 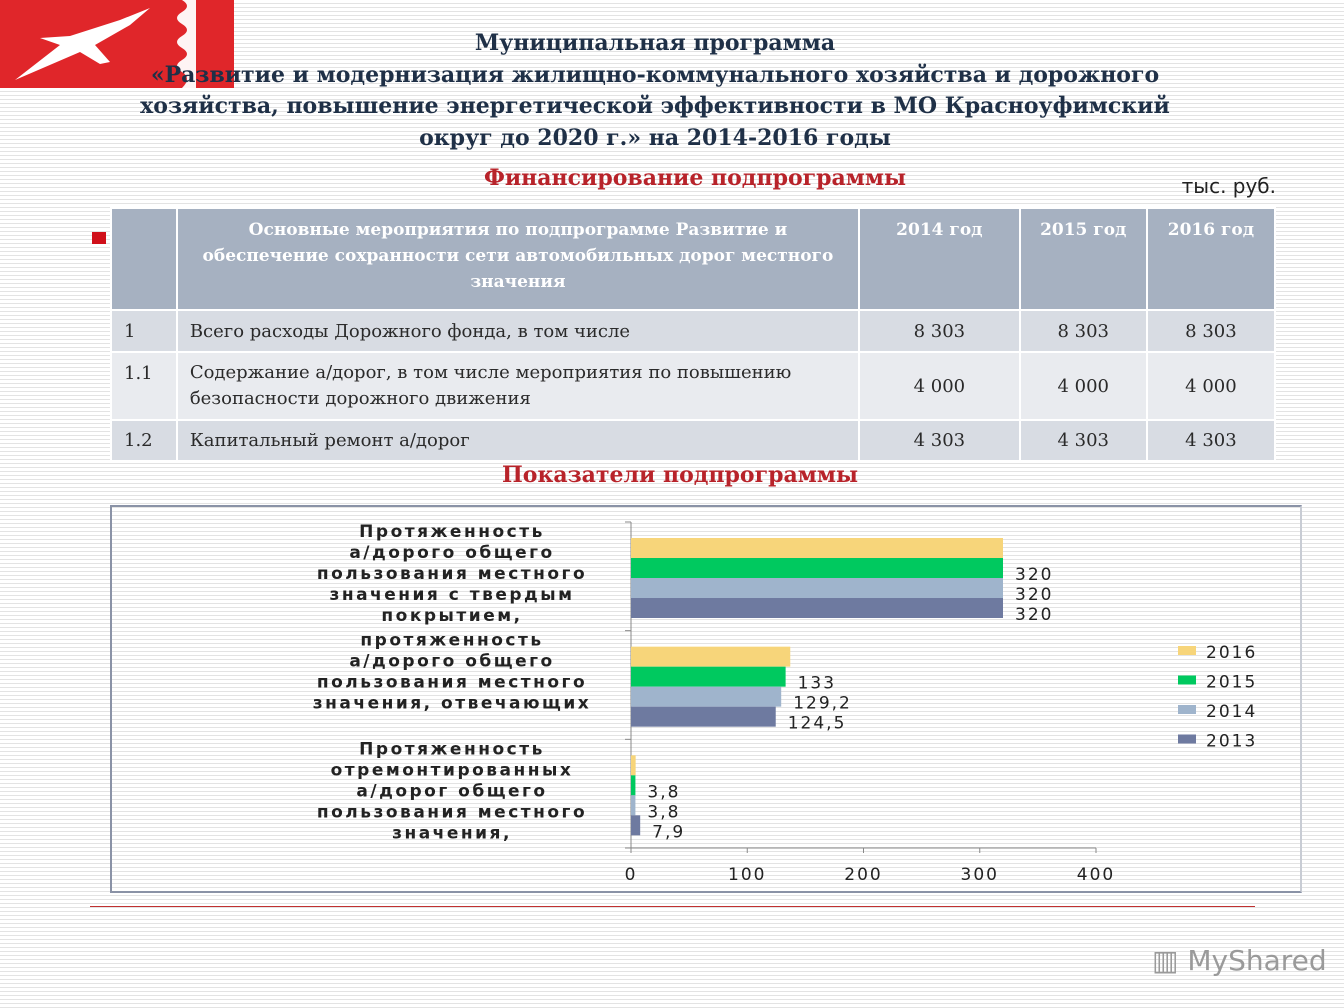 What do you see at coordinates (747, 875) in the screenshot?
I see `x-tick-label: 100` at bounding box center [747, 875].